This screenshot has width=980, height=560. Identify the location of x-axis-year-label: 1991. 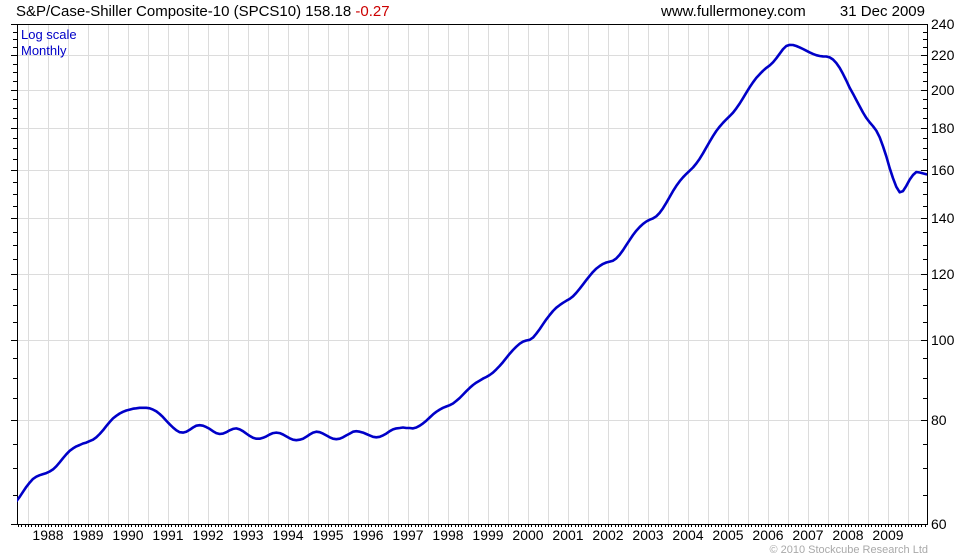
(168, 535).